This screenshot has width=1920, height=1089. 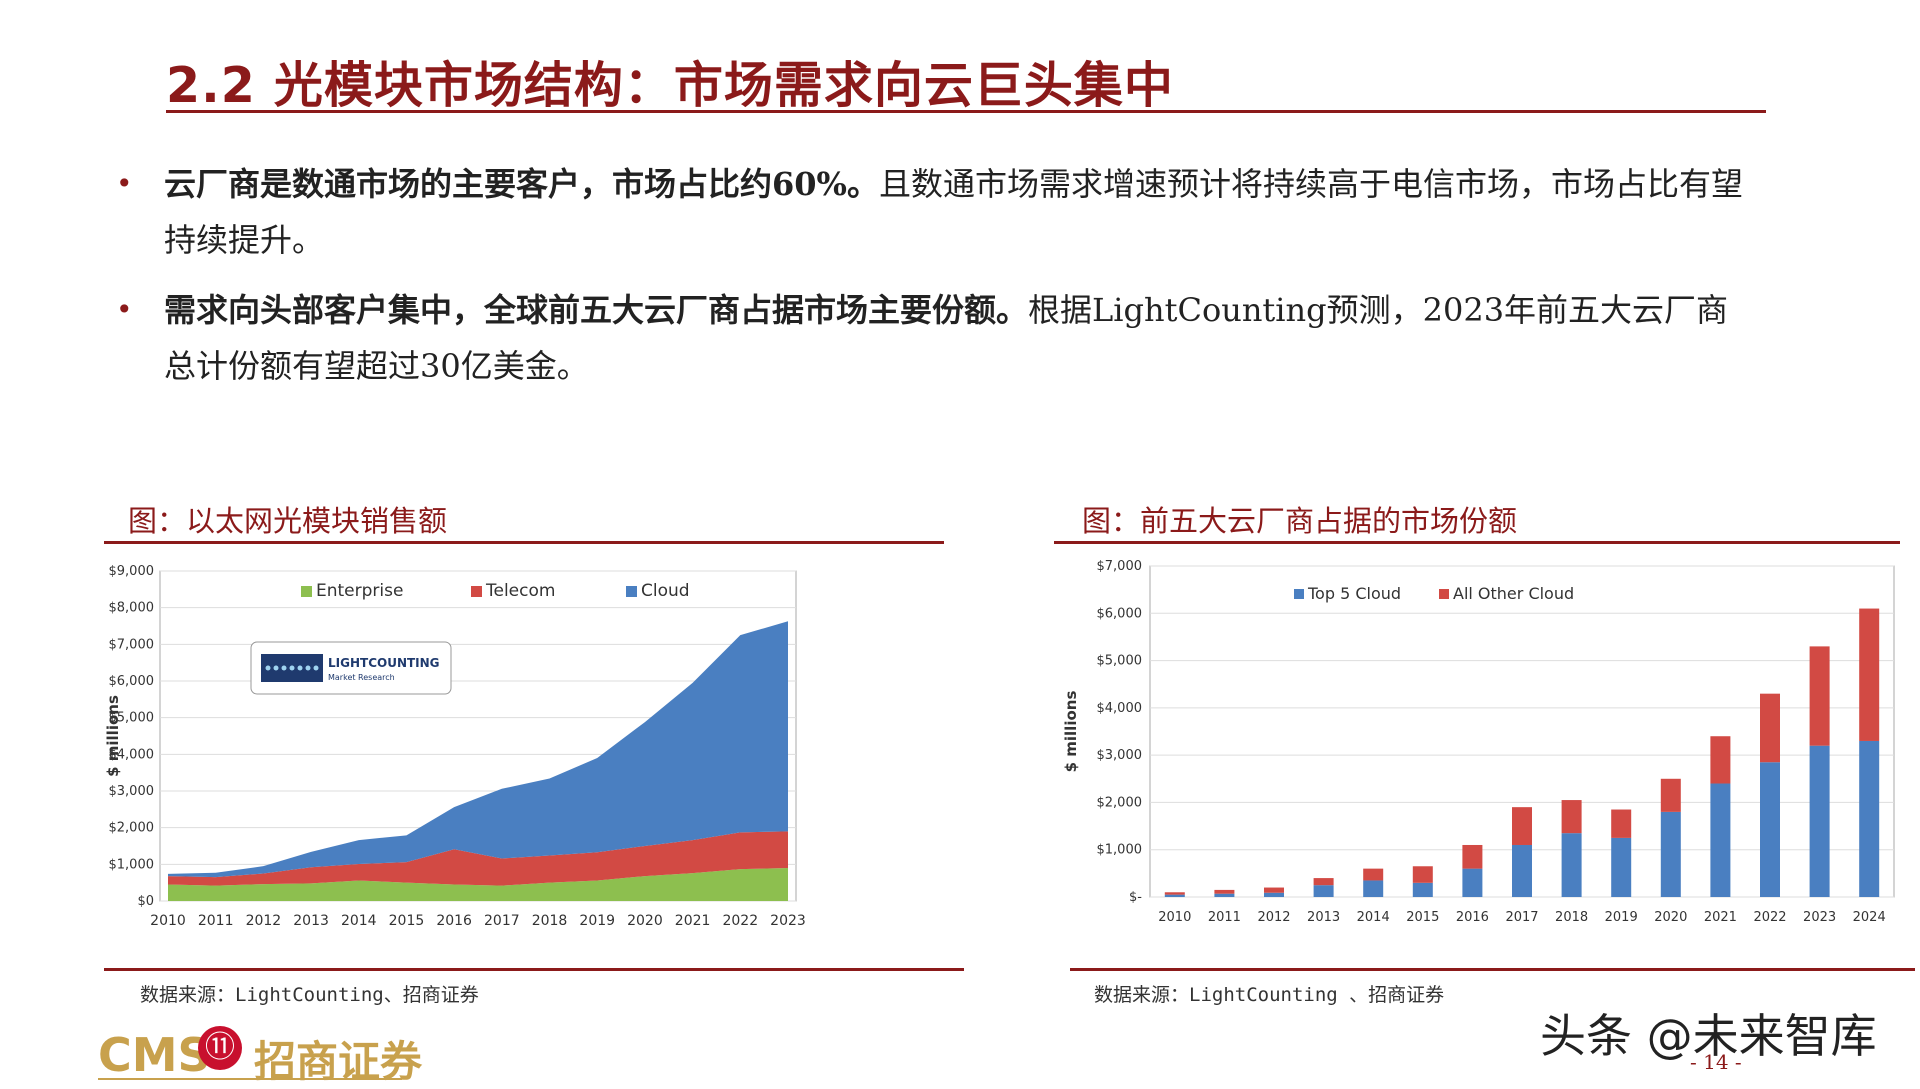 I want to click on y-tick-label: $-, so click(x=1135, y=897).